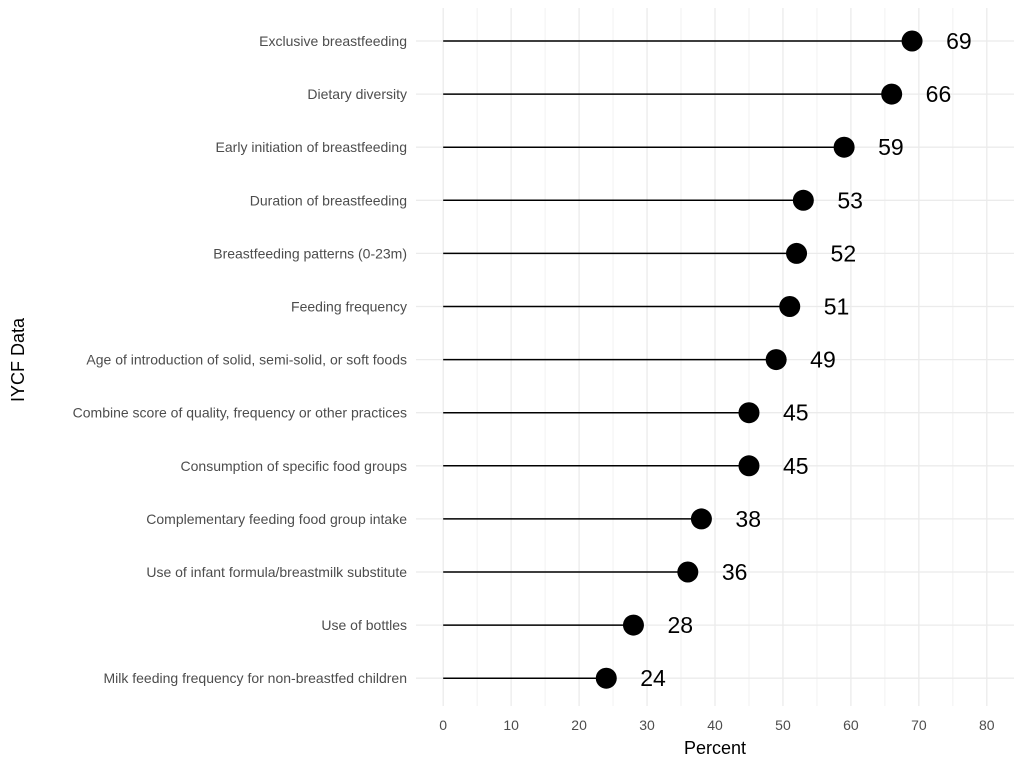  Describe the element at coordinates (310, 253) in the screenshot. I see `category-label: Breastfeeding patterns (0-23m)` at that location.